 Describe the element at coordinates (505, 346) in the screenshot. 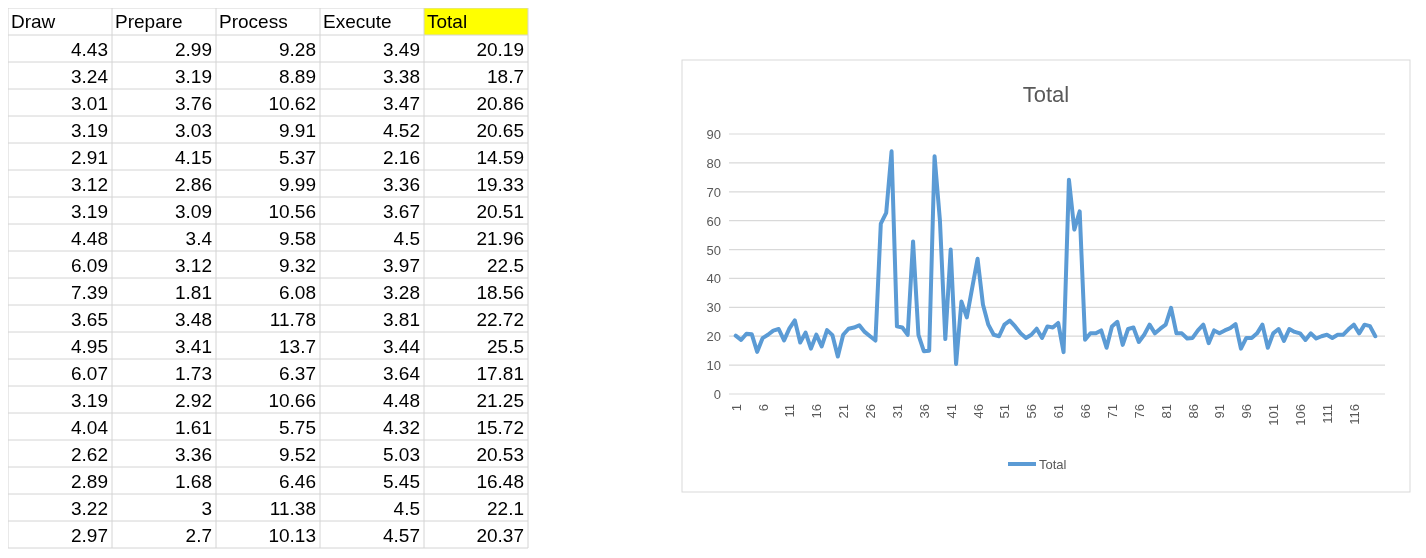

I see `text: 25.5` at that location.